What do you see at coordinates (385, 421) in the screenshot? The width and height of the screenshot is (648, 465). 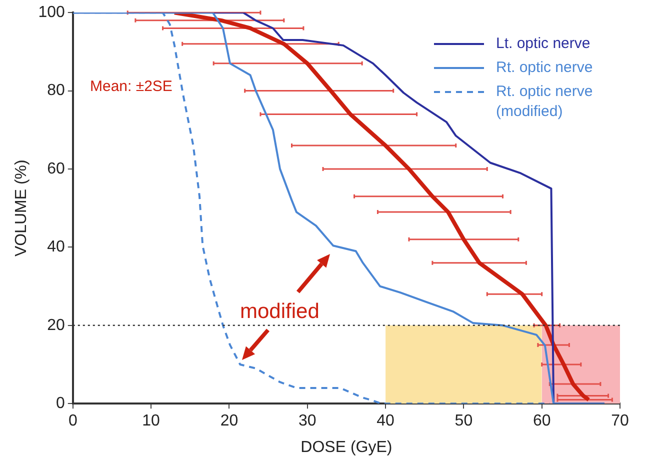 I see `x-tick-label: 40` at bounding box center [385, 421].